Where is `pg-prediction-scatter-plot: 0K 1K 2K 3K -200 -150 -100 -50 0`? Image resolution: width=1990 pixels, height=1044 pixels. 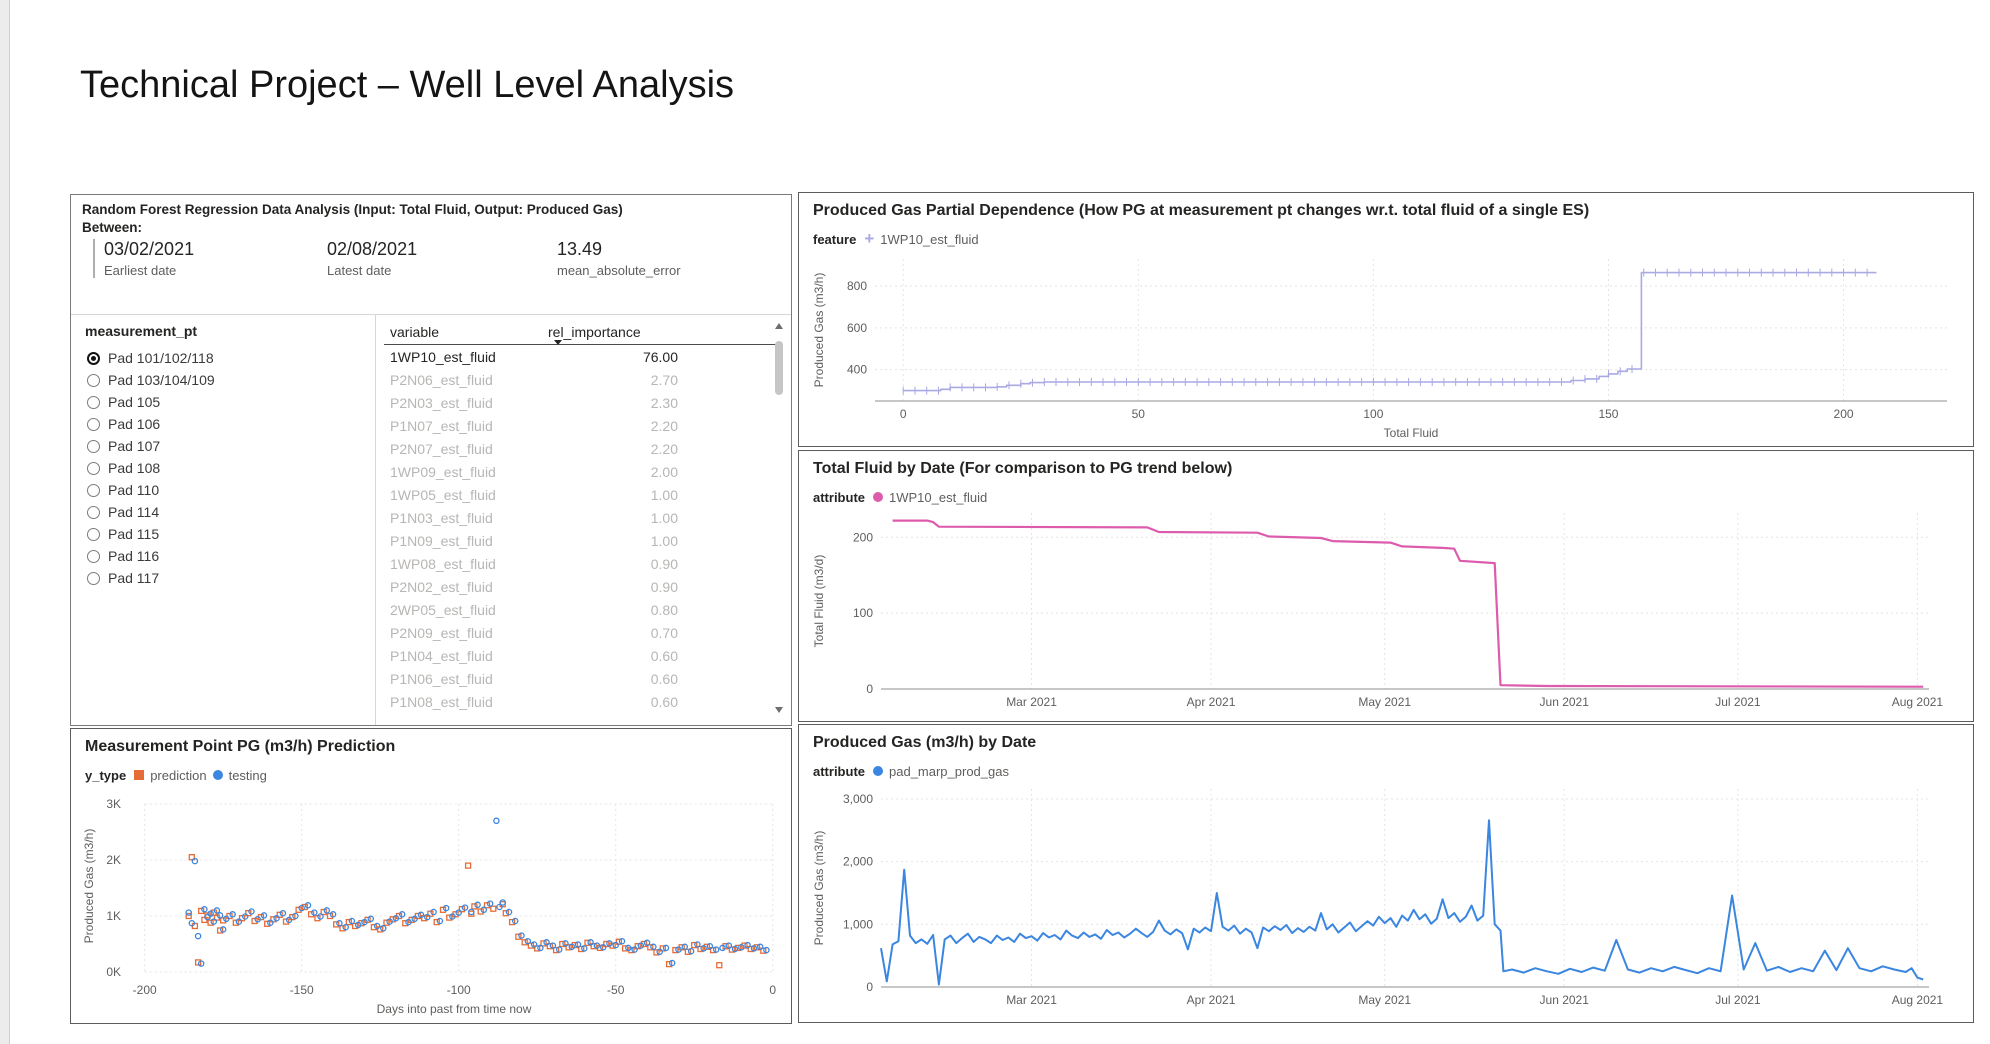 pg-prediction-scatter-plot: 0K 1K 2K 3K -200 -150 -100 -50 0 is located at coordinates (431, 904).